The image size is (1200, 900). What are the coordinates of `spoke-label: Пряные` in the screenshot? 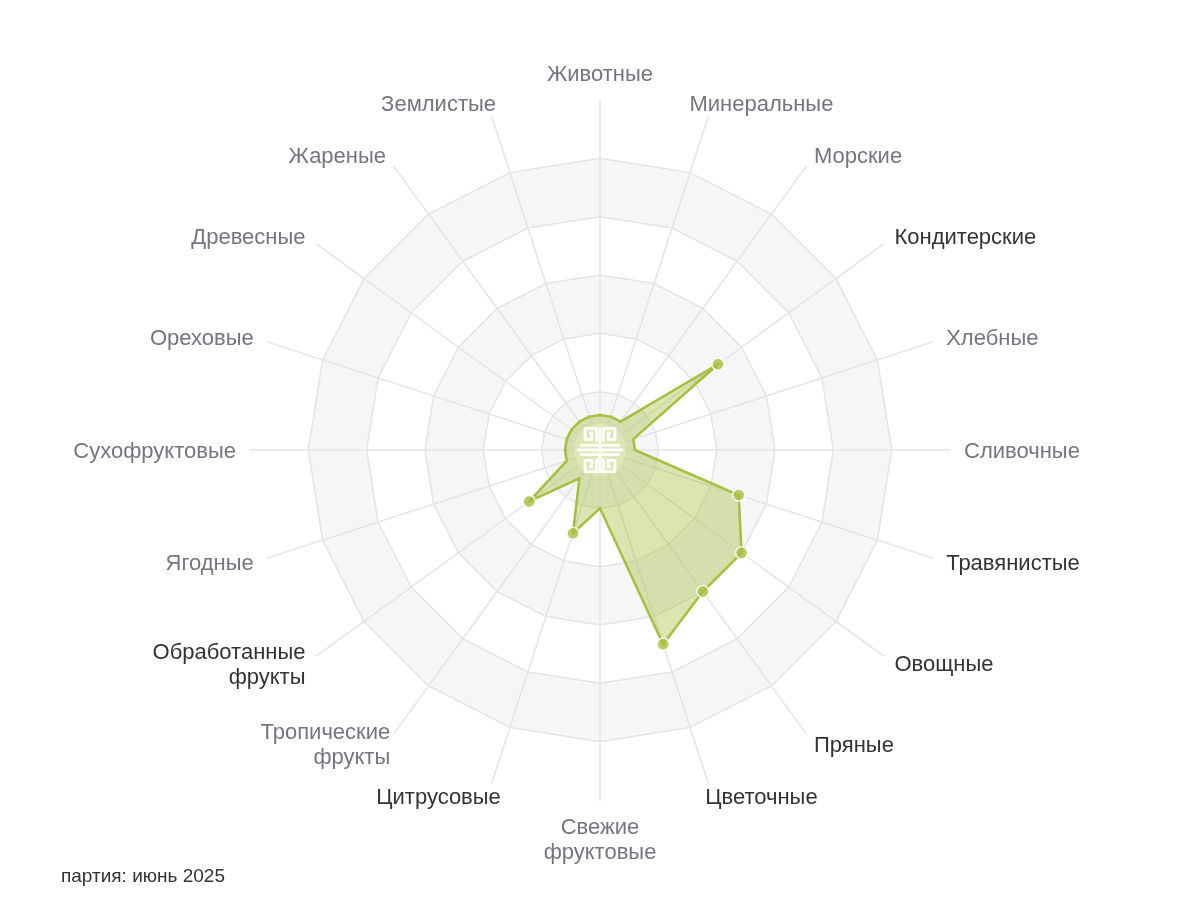 It's located at (853, 744).